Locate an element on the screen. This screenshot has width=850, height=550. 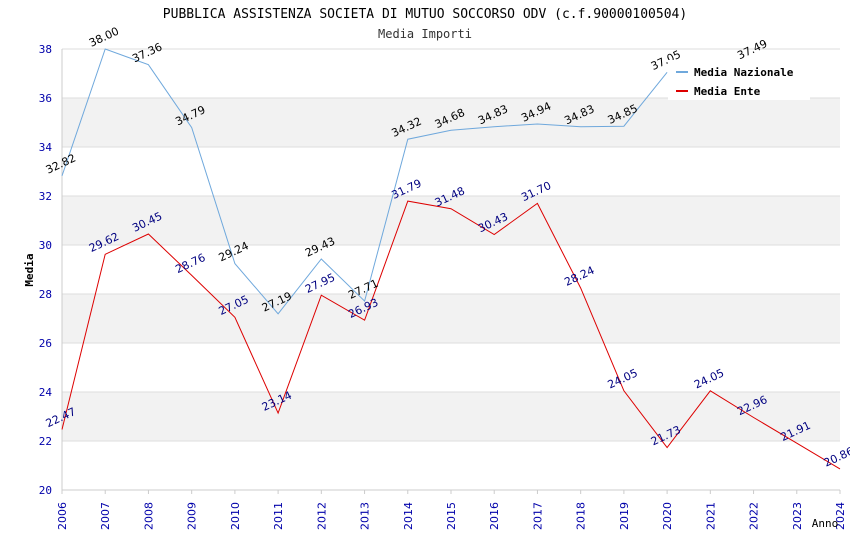
x-tick-label: 2014 is located at coordinates (408, 516).